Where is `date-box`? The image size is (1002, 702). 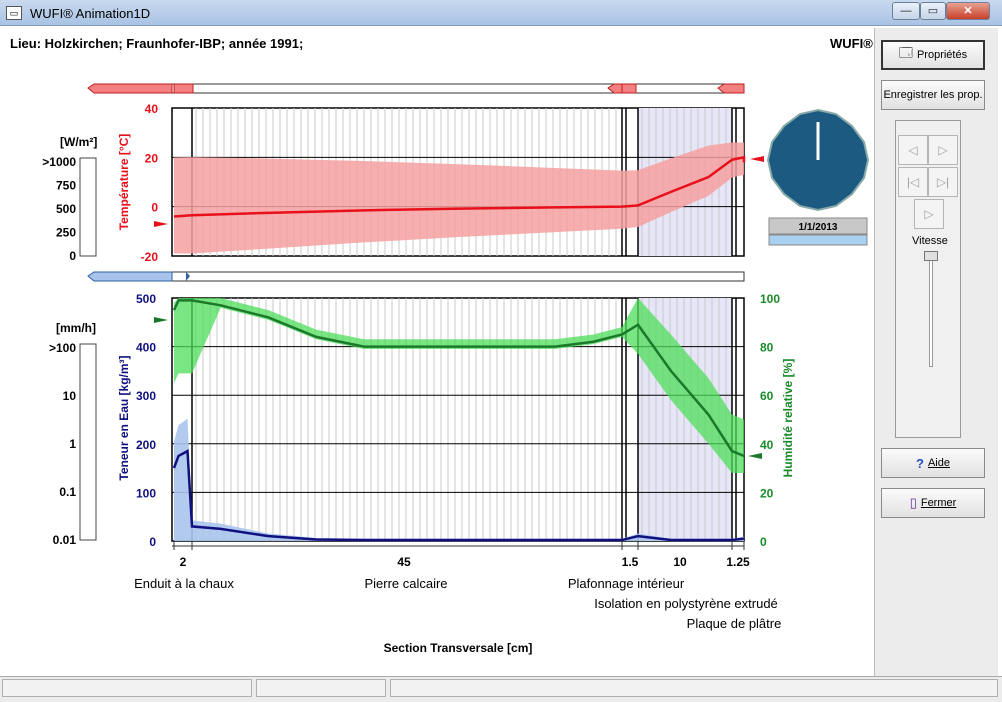
date-box is located at coordinates (818, 226).